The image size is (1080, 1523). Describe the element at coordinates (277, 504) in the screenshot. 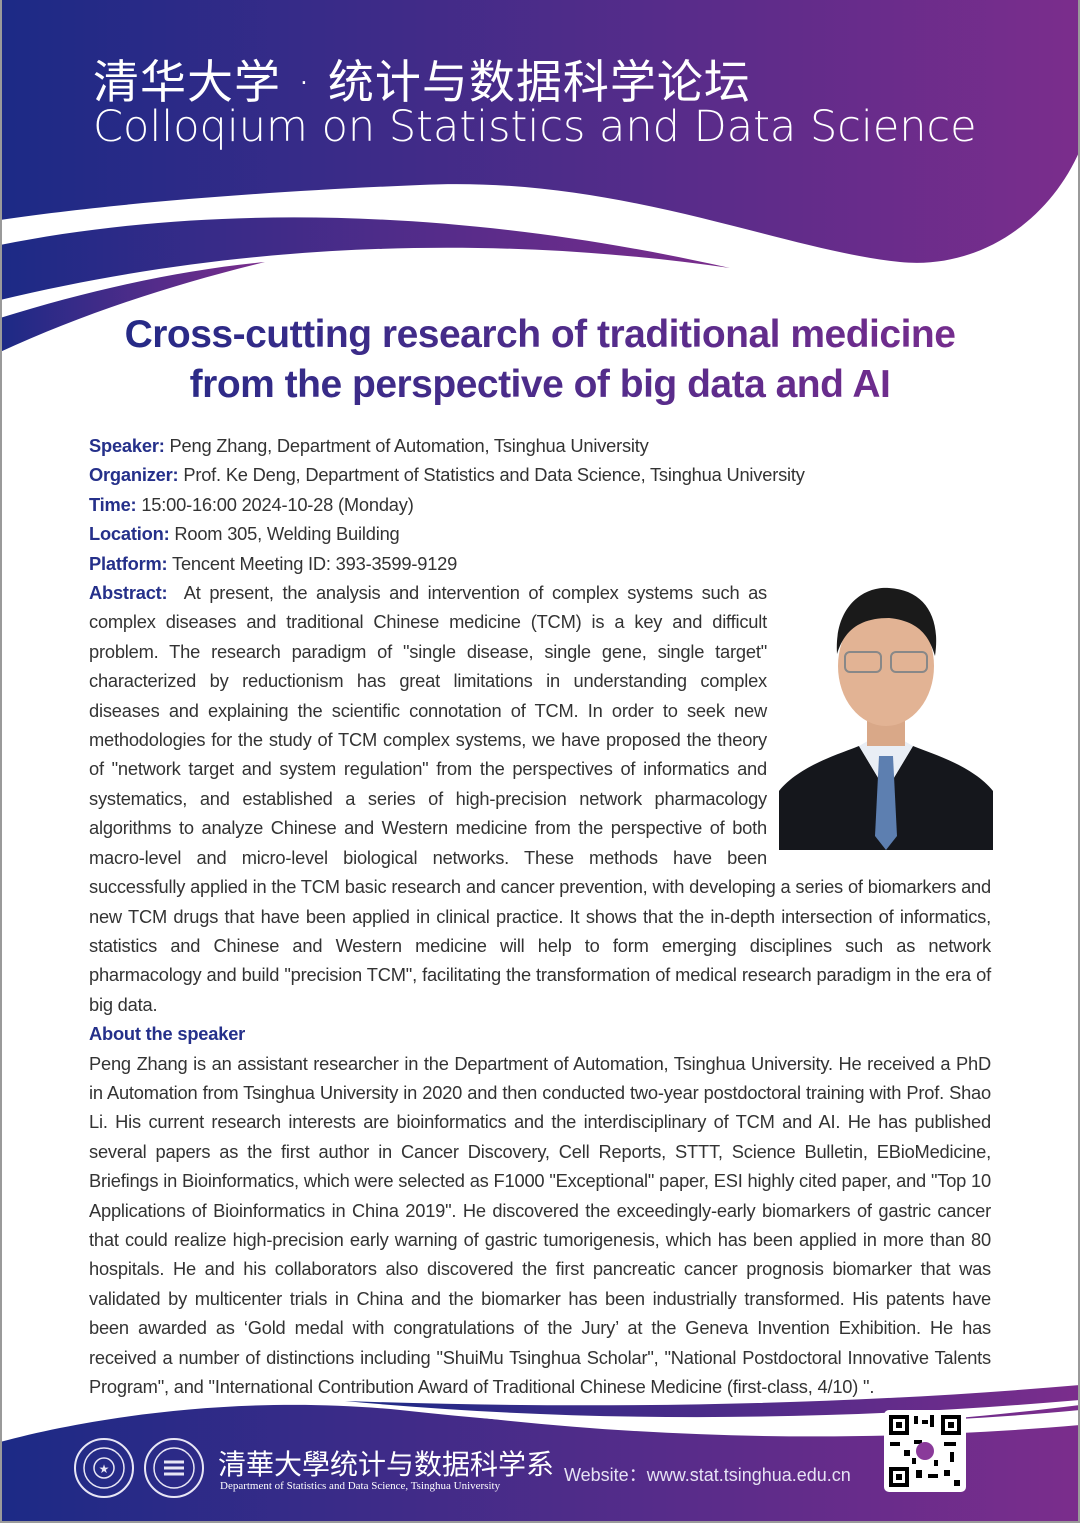

I see `time-value: 15:00-16:00 2024-10-28 (Monday)` at that location.